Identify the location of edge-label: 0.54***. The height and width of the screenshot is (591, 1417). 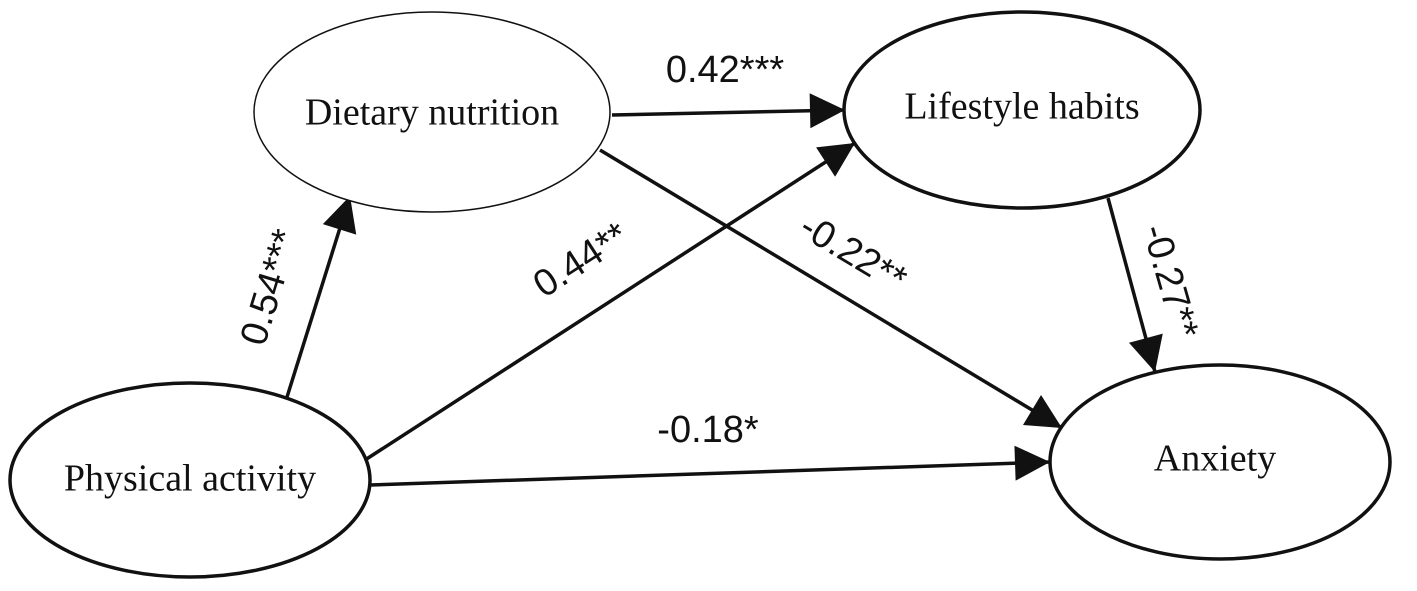
(270, 288).